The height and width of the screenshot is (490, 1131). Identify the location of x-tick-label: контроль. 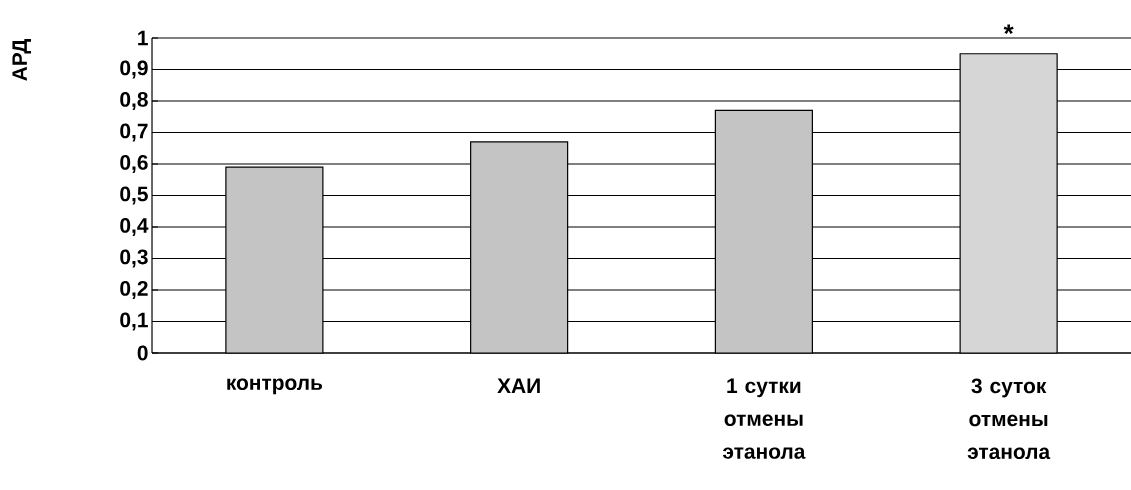
(275, 386).